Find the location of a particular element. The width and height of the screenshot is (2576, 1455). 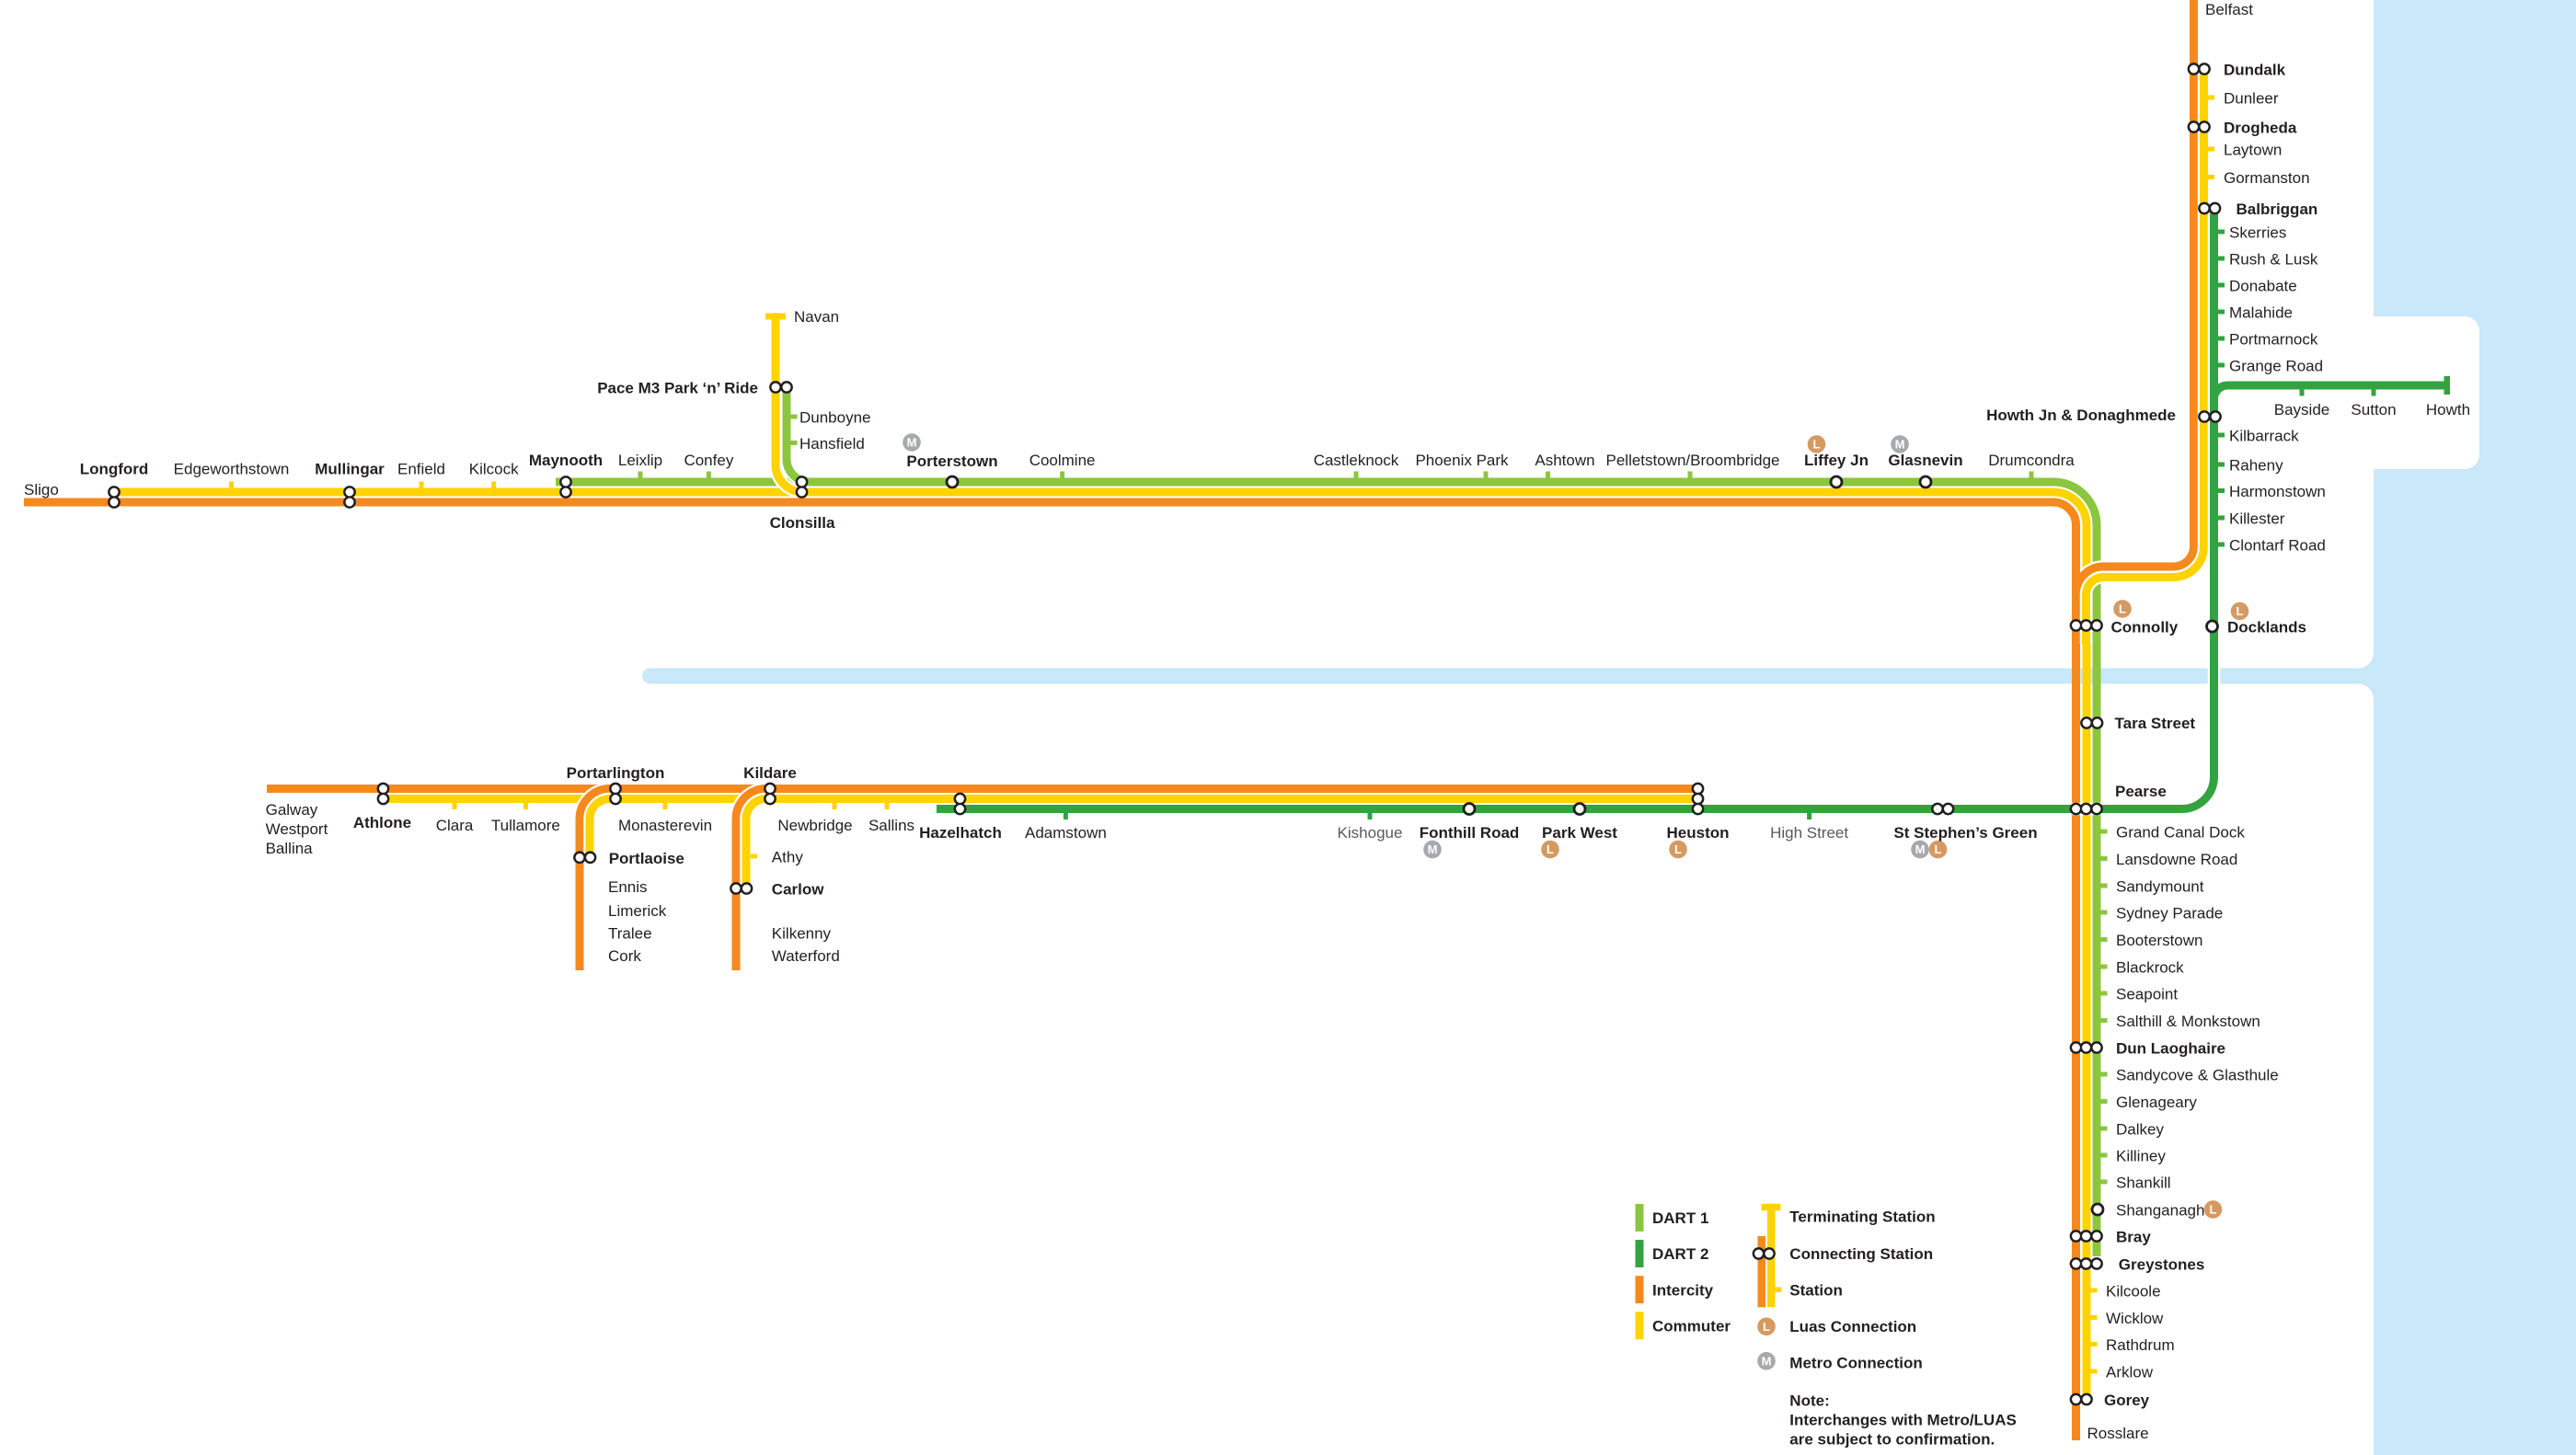

svg-text: Sandymount is located at coordinates (2160, 887).